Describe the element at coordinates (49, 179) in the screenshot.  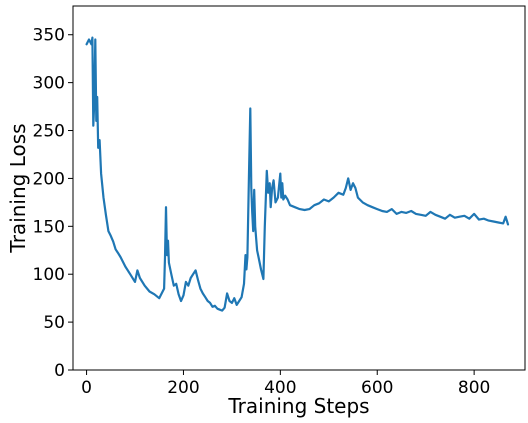
I see `y-tick-label: 200` at that location.